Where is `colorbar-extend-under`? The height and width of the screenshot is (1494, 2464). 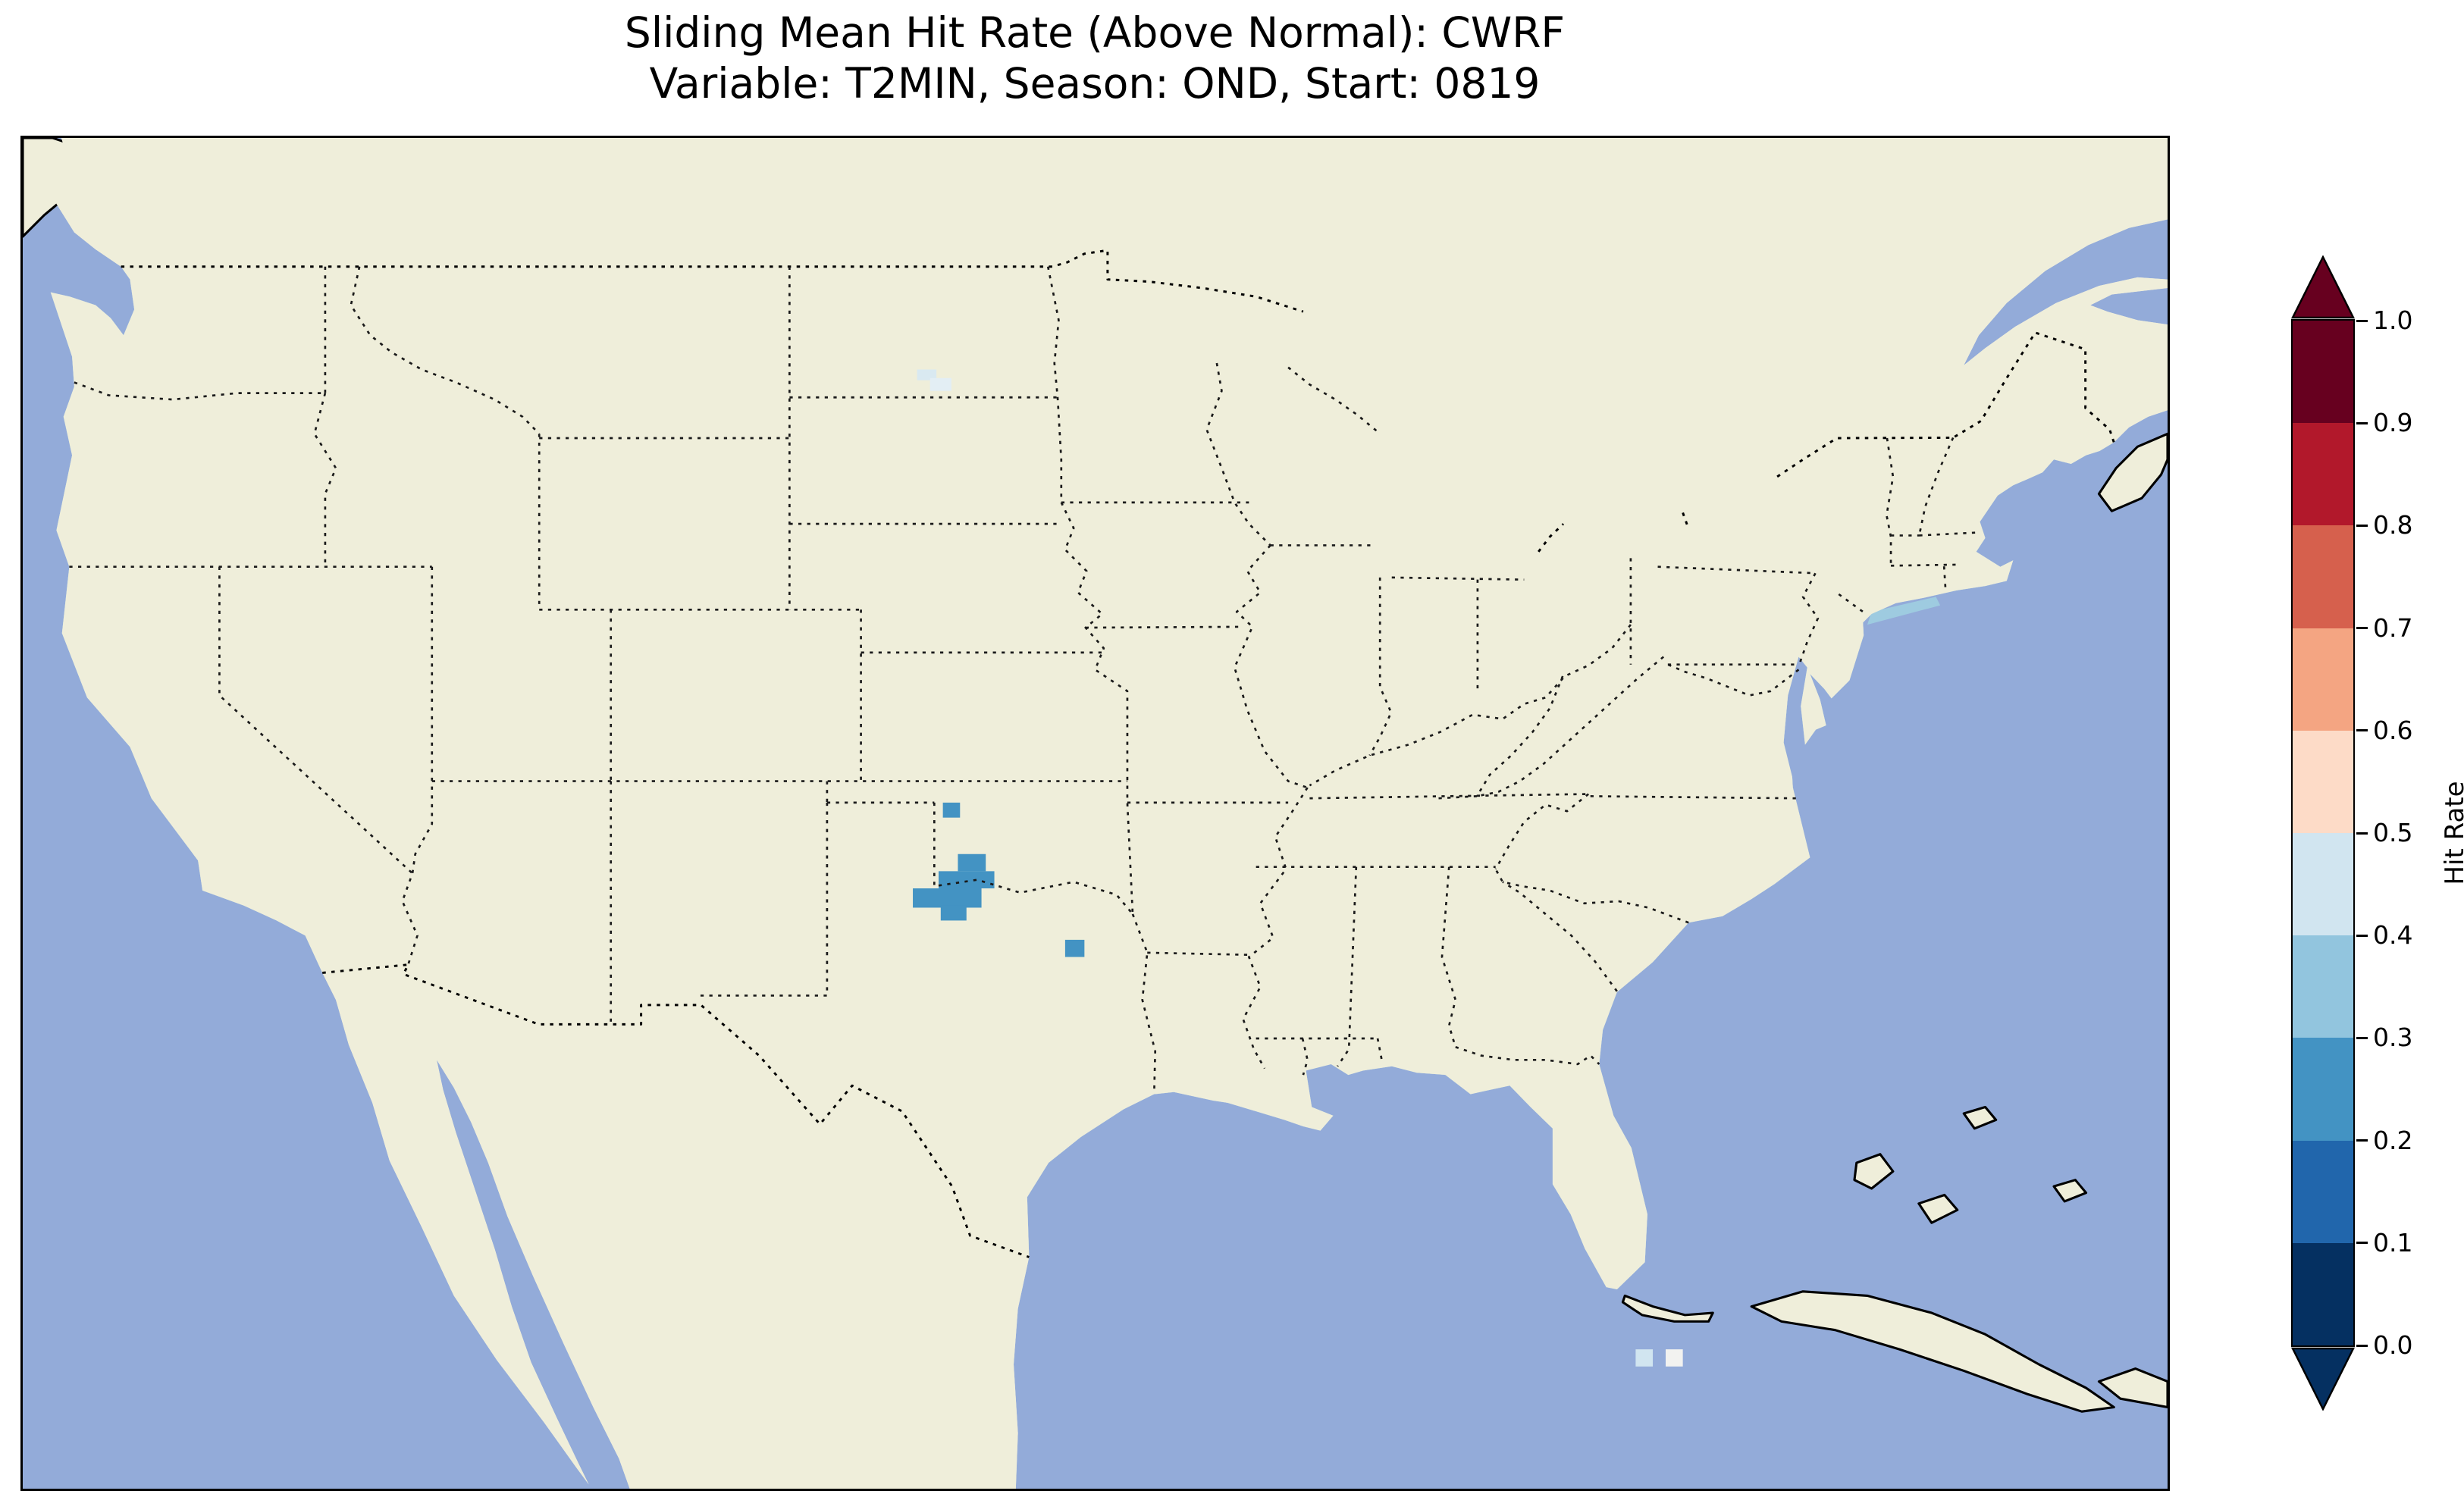
colorbar-extend-under is located at coordinates (2323, 1379).